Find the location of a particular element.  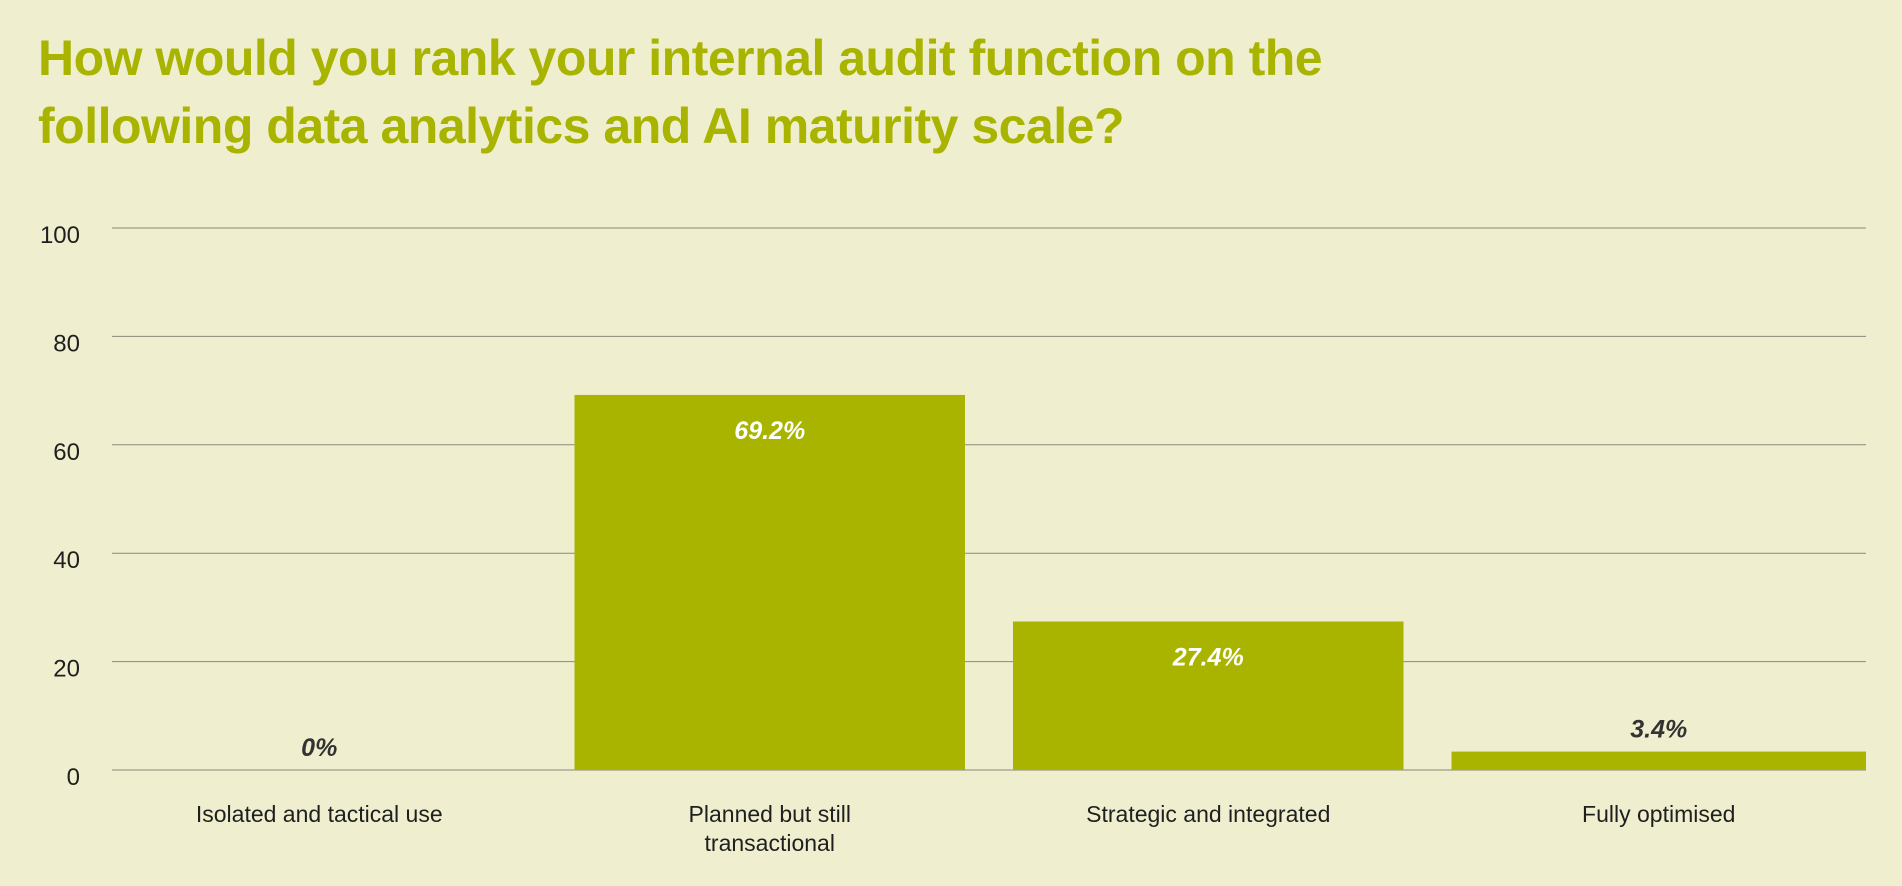

y-axis-ticks: 0 20 40 60 80 100 is located at coordinates (60, 506).